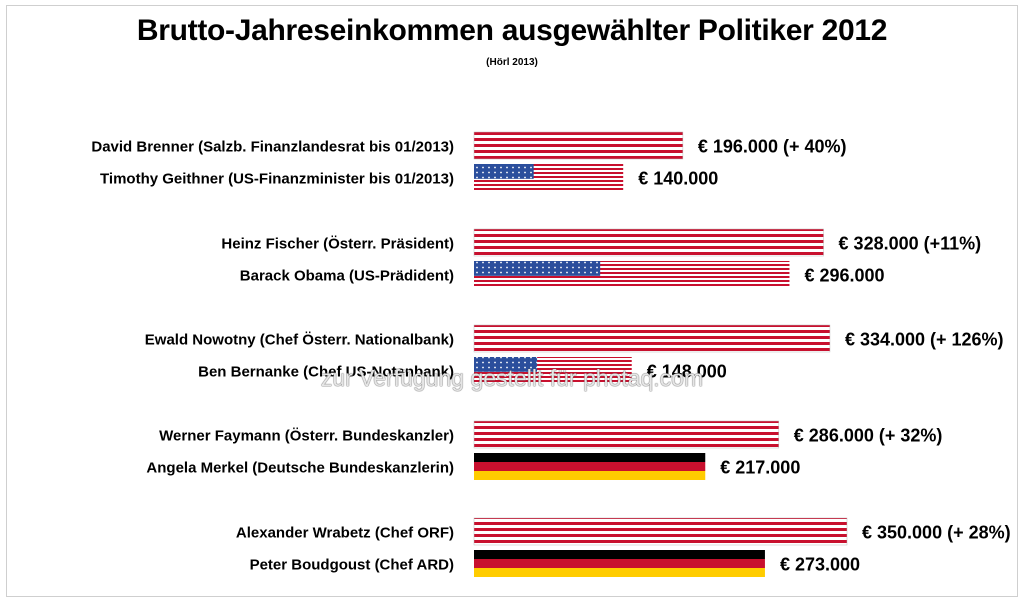 The height and width of the screenshot is (602, 1024). Describe the element at coordinates (337, 244) in the screenshot. I see `category-label: Heinz Fischer (Österr. Präsident)` at that location.